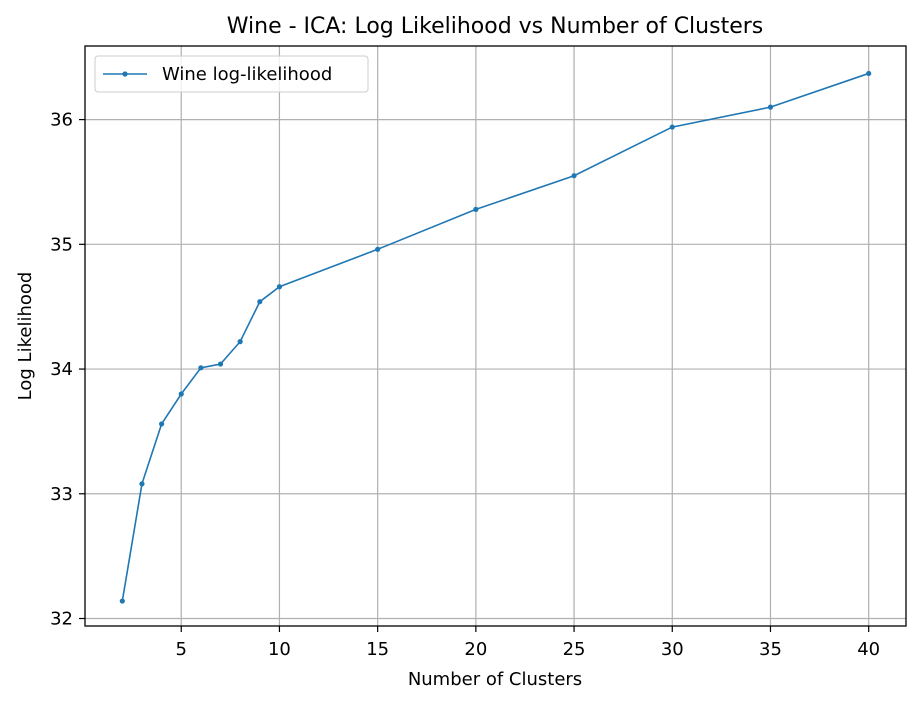  I want to click on x-axis-label: Number of Clusters, so click(495, 679).